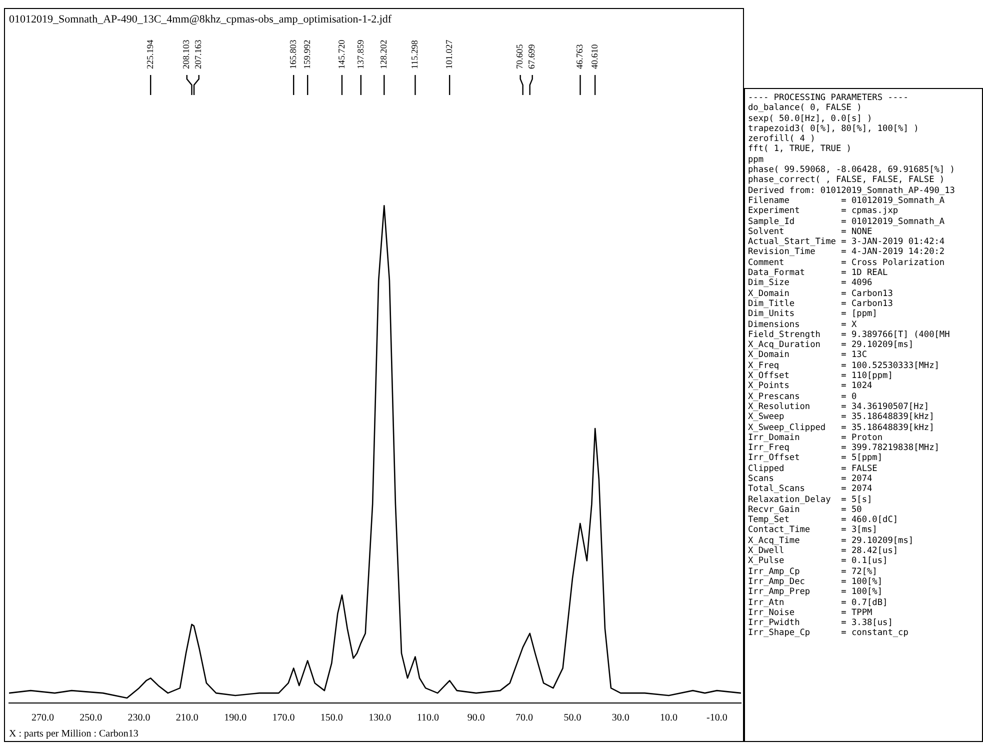 The image size is (983, 744). I want to click on text: X_Domain = 13C, so click(808, 355).